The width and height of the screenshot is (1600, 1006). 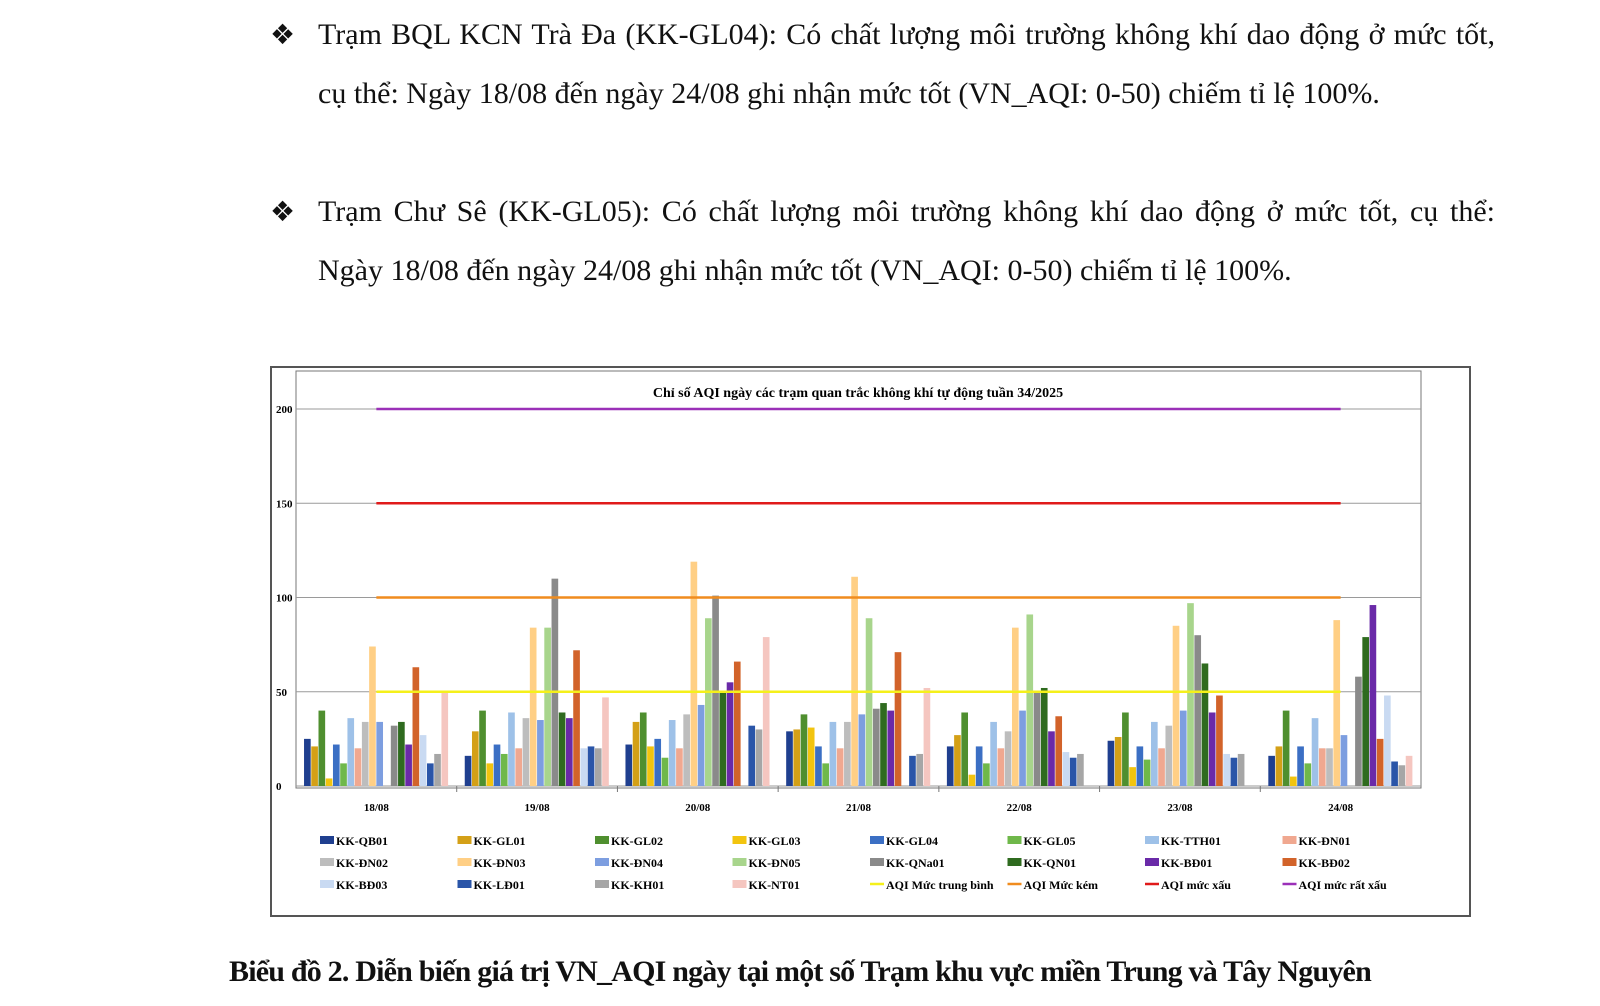 I want to click on legend-label: KK-GL04, so click(x=912, y=841).